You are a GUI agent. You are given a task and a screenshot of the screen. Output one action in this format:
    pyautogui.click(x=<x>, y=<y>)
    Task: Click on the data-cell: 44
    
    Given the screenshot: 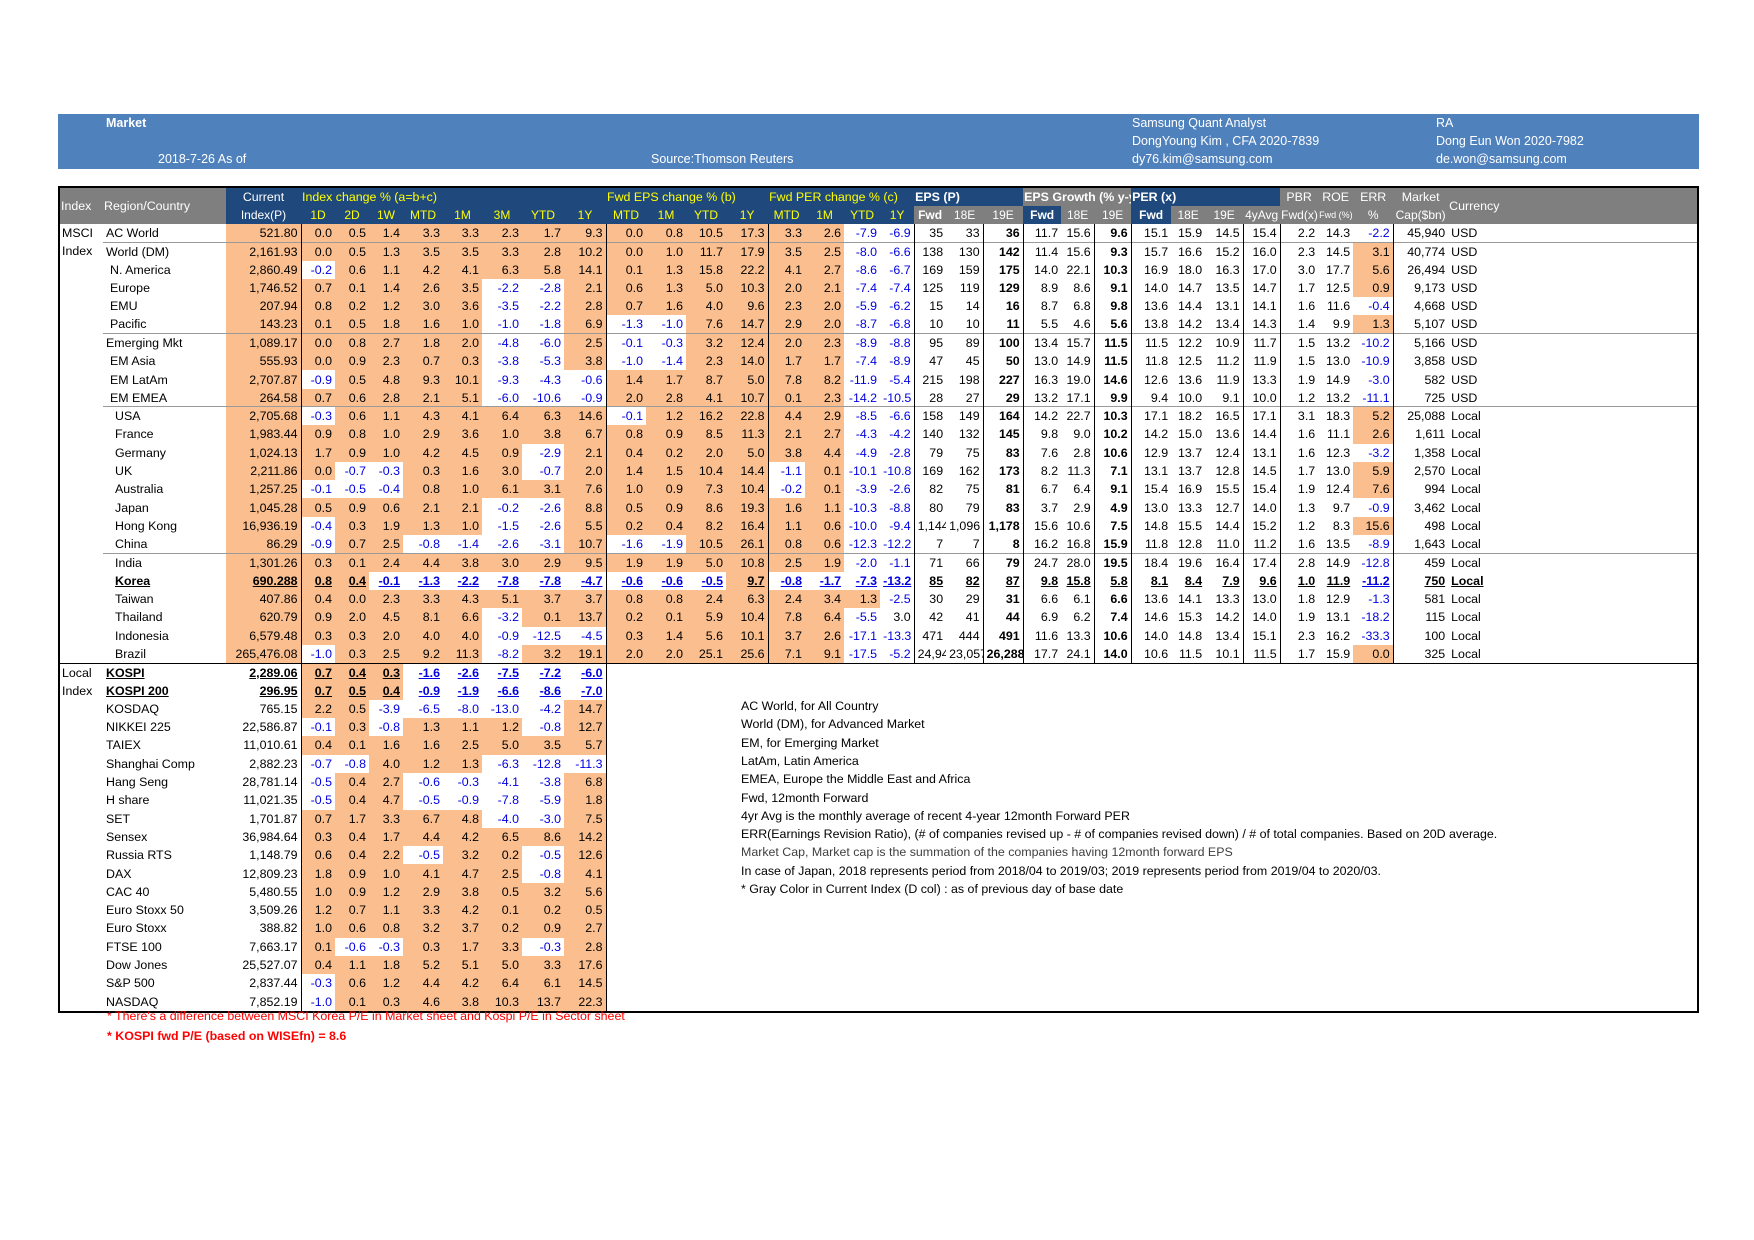 What is the action you would take?
    pyautogui.click(x=1003, y=617)
    